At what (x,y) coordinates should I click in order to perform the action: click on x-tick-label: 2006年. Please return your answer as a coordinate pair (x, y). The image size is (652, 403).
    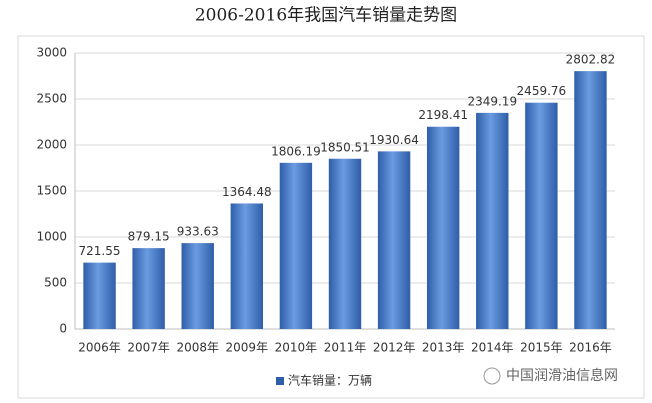
    Looking at the image, I should click on (99, 348).